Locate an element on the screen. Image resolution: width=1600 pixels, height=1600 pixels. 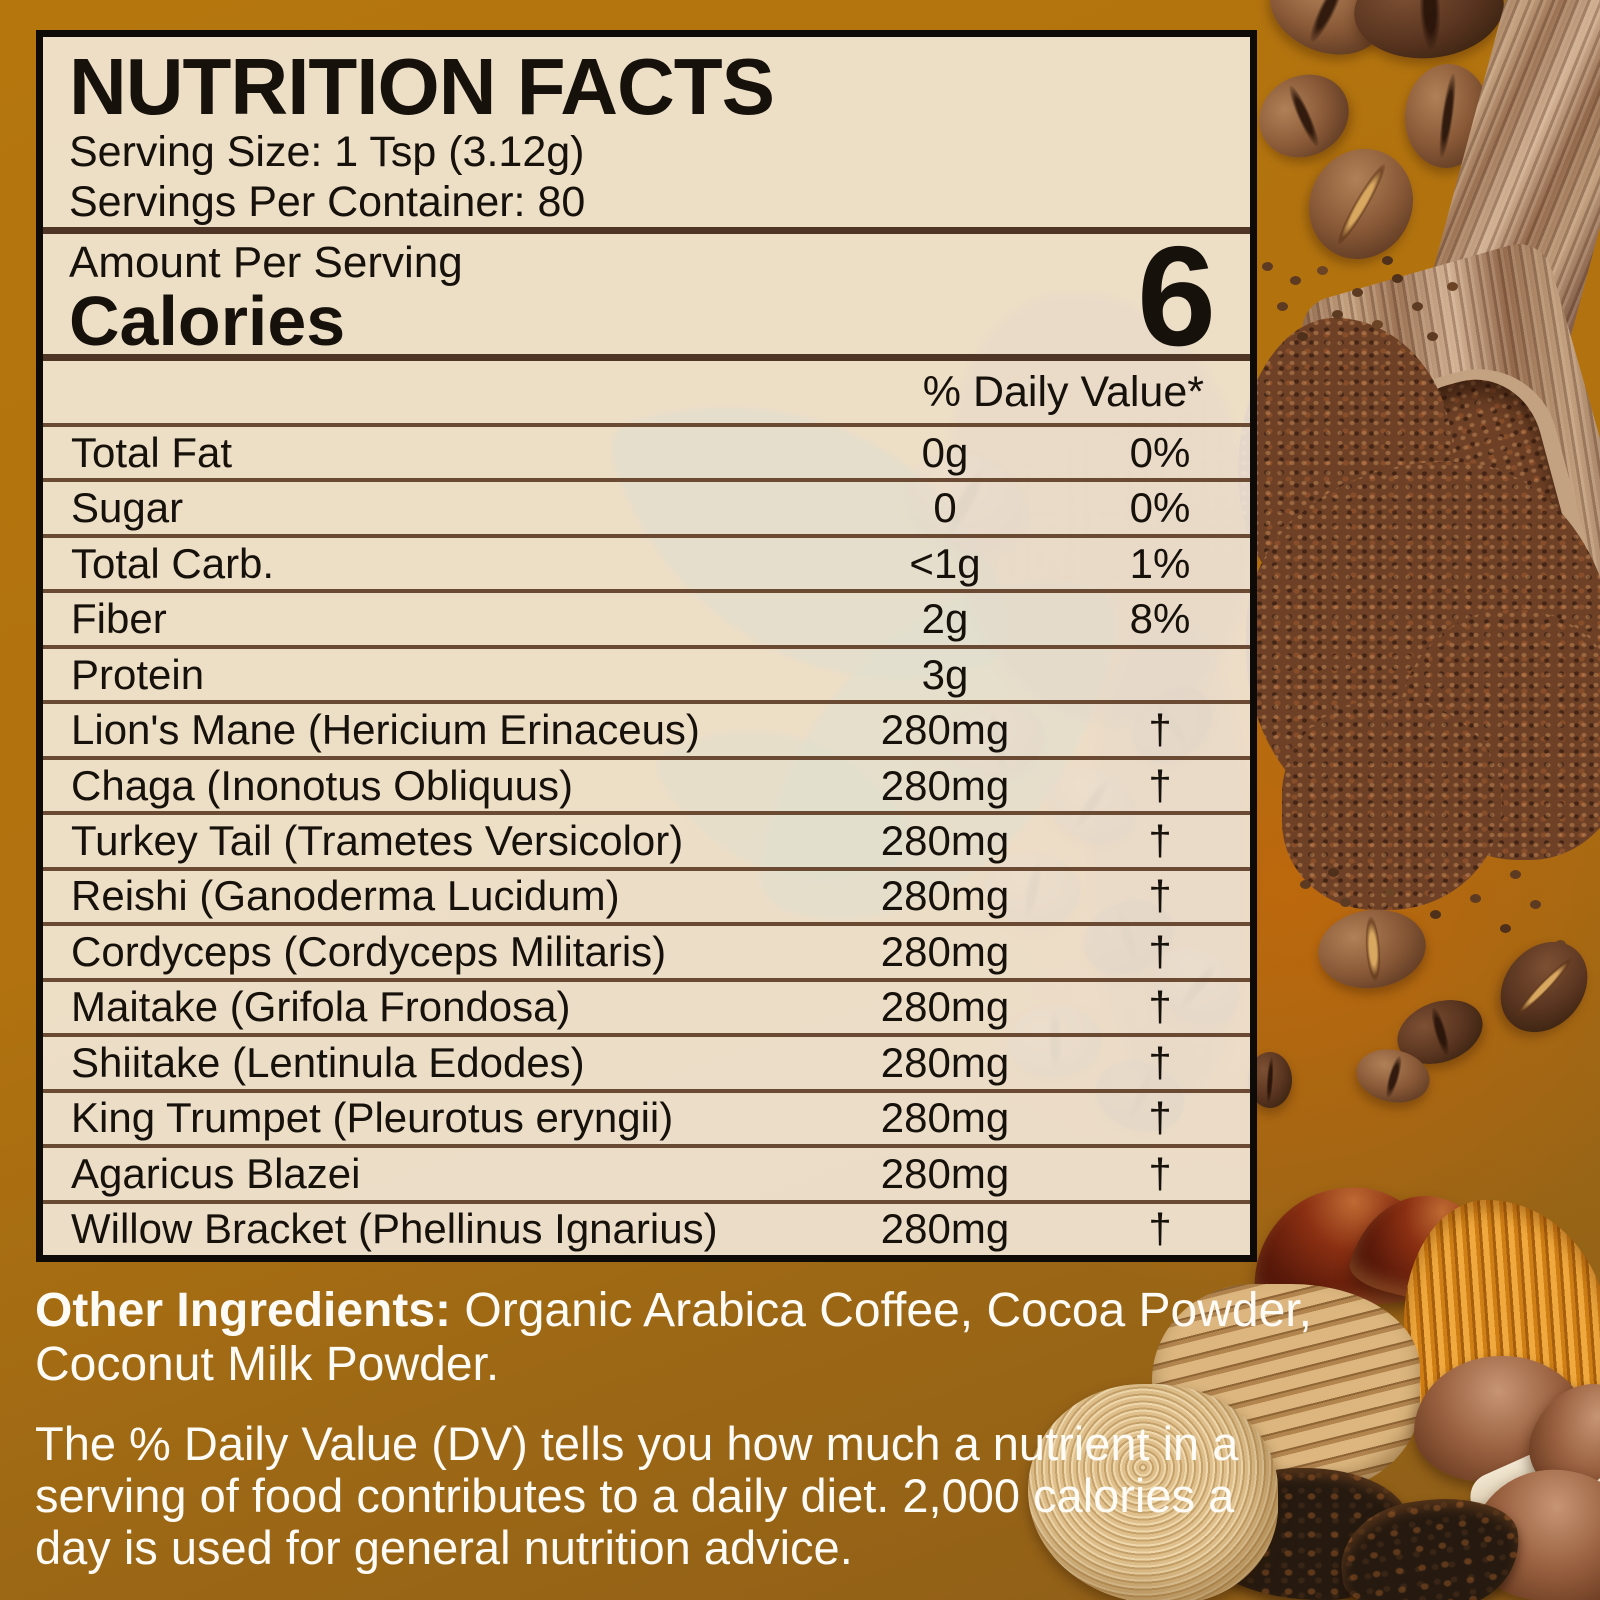
table-row: Agaricus Blazei 280mg † is located at coordinates (646, 1171).